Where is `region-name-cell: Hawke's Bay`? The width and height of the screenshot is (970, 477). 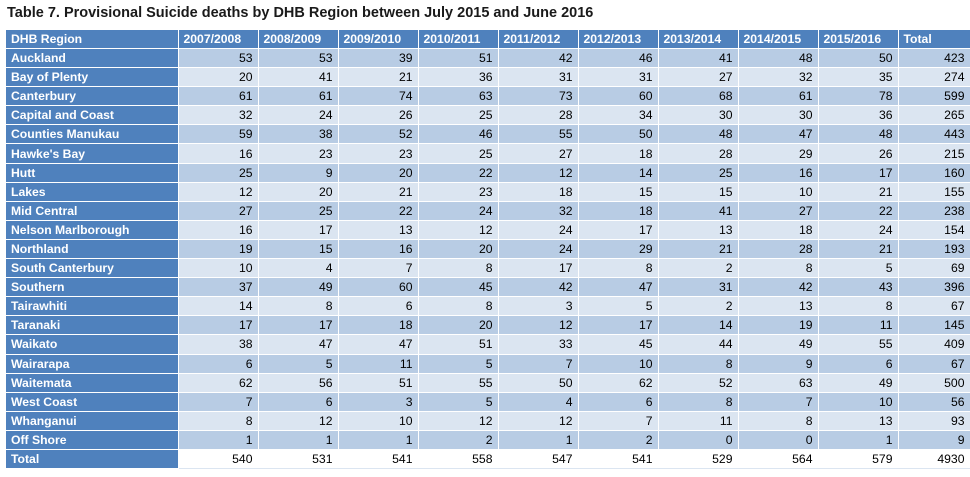
region-name-cell: Hawke's Bay is located at coordinates (92, 153).